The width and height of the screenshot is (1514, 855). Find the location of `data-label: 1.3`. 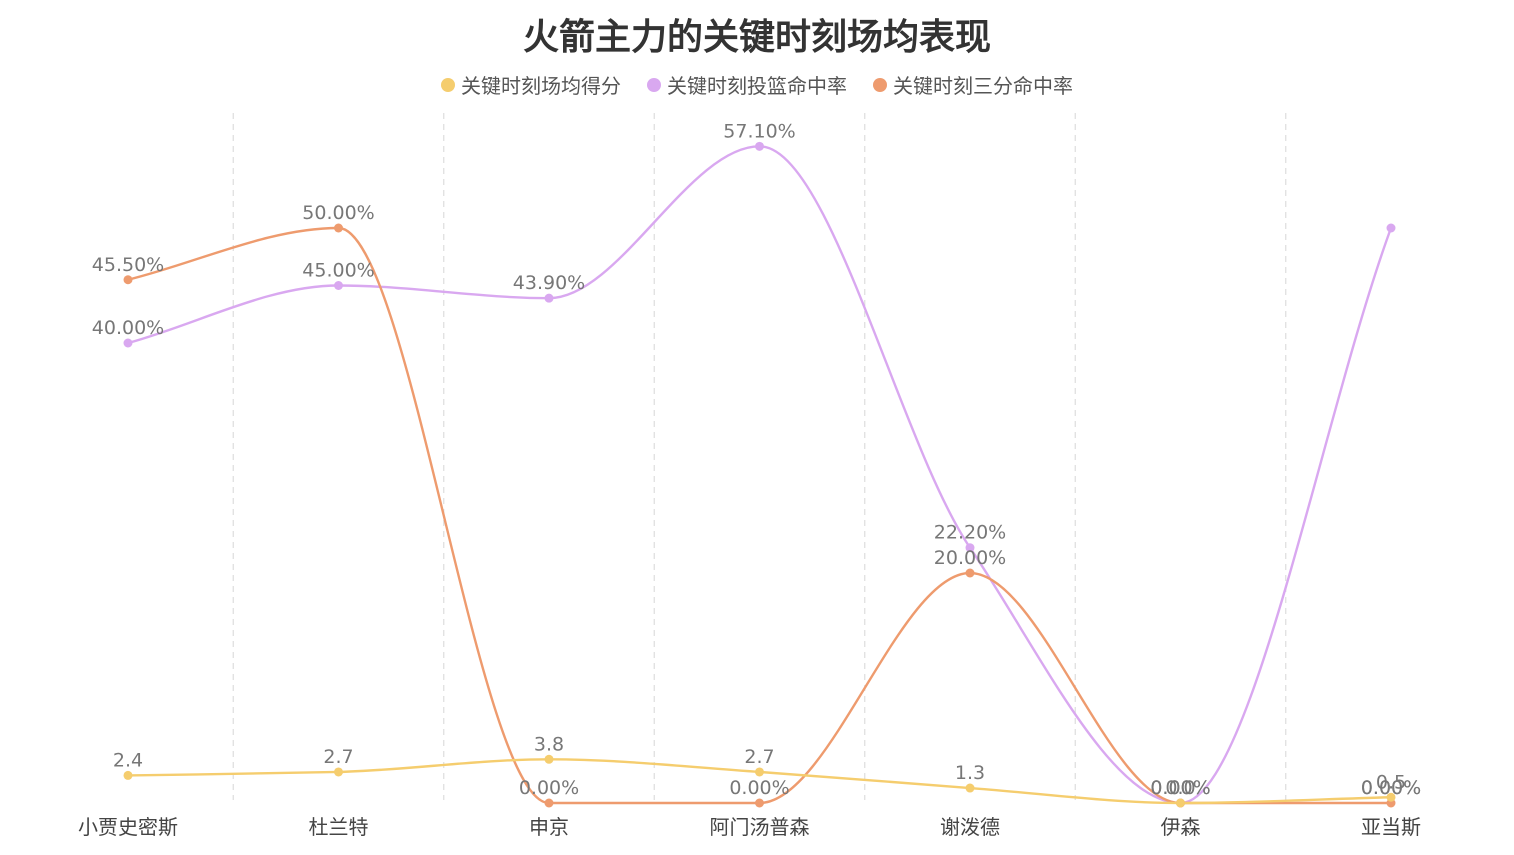

data-label: 1.3 is located at coordinates (970, 773).